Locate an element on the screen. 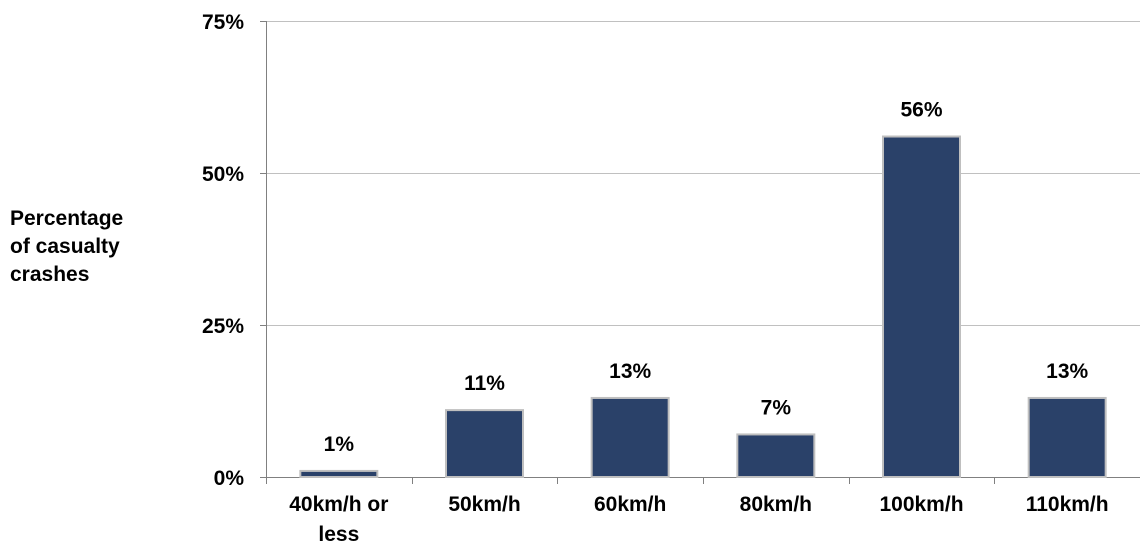  x-tick-label: 40km/h or less is located at coordinates (338, 519).